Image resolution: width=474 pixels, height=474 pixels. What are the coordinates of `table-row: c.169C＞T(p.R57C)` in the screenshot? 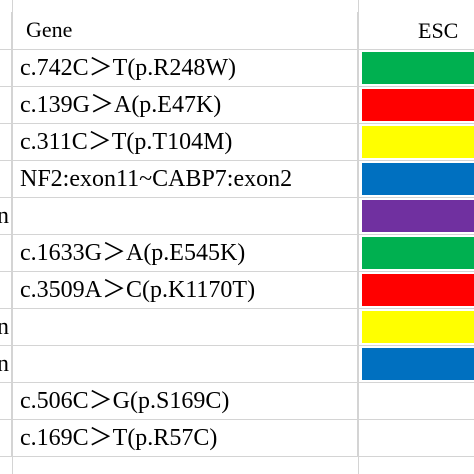 It's located at (237, 438).